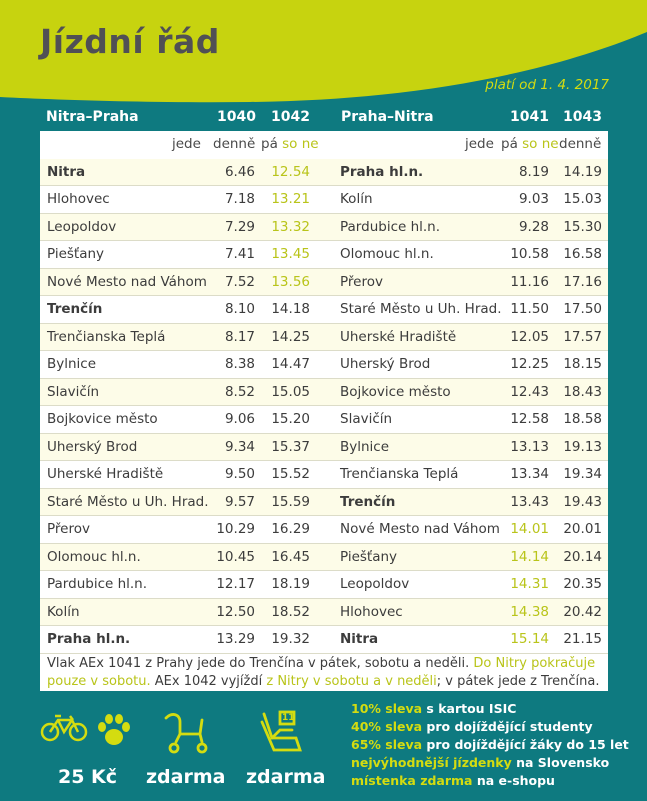  What do you see at coordinates (529, 419) in the screenshot?
I see `time-right-1: 12.58` at bounding box center [529, 419].